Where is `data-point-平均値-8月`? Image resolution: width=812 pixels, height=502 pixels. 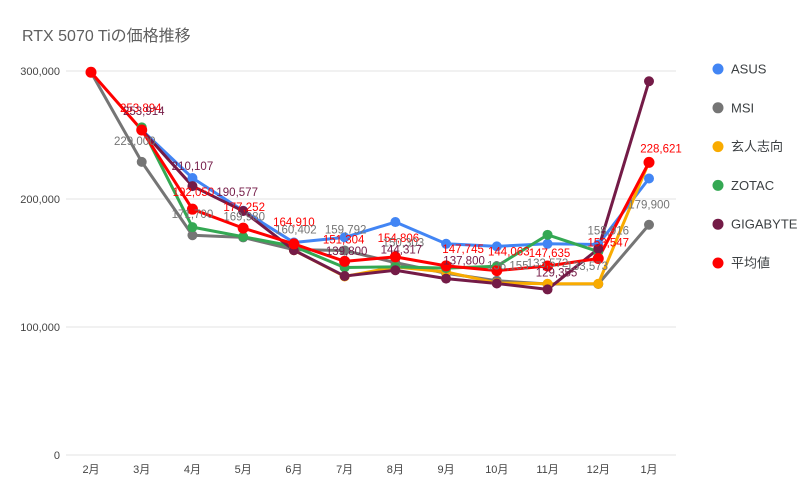
data-point-平均値-8月 is located at coordinates (395, 257).